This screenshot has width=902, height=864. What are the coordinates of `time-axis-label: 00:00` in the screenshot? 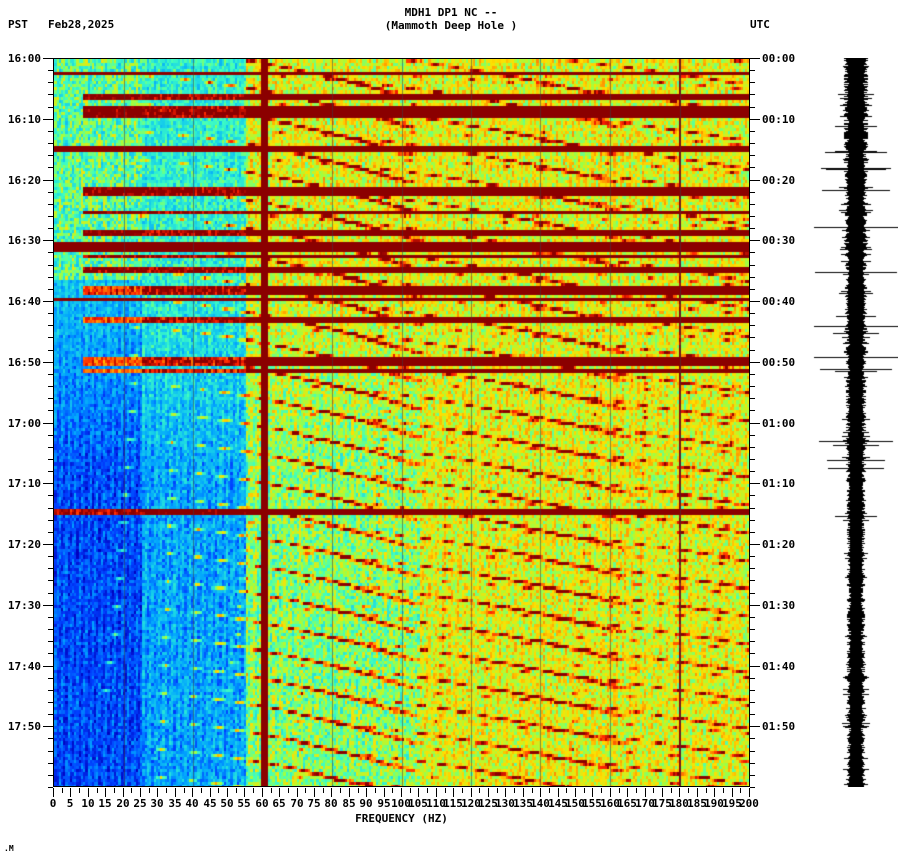 It's located at (779, 58).